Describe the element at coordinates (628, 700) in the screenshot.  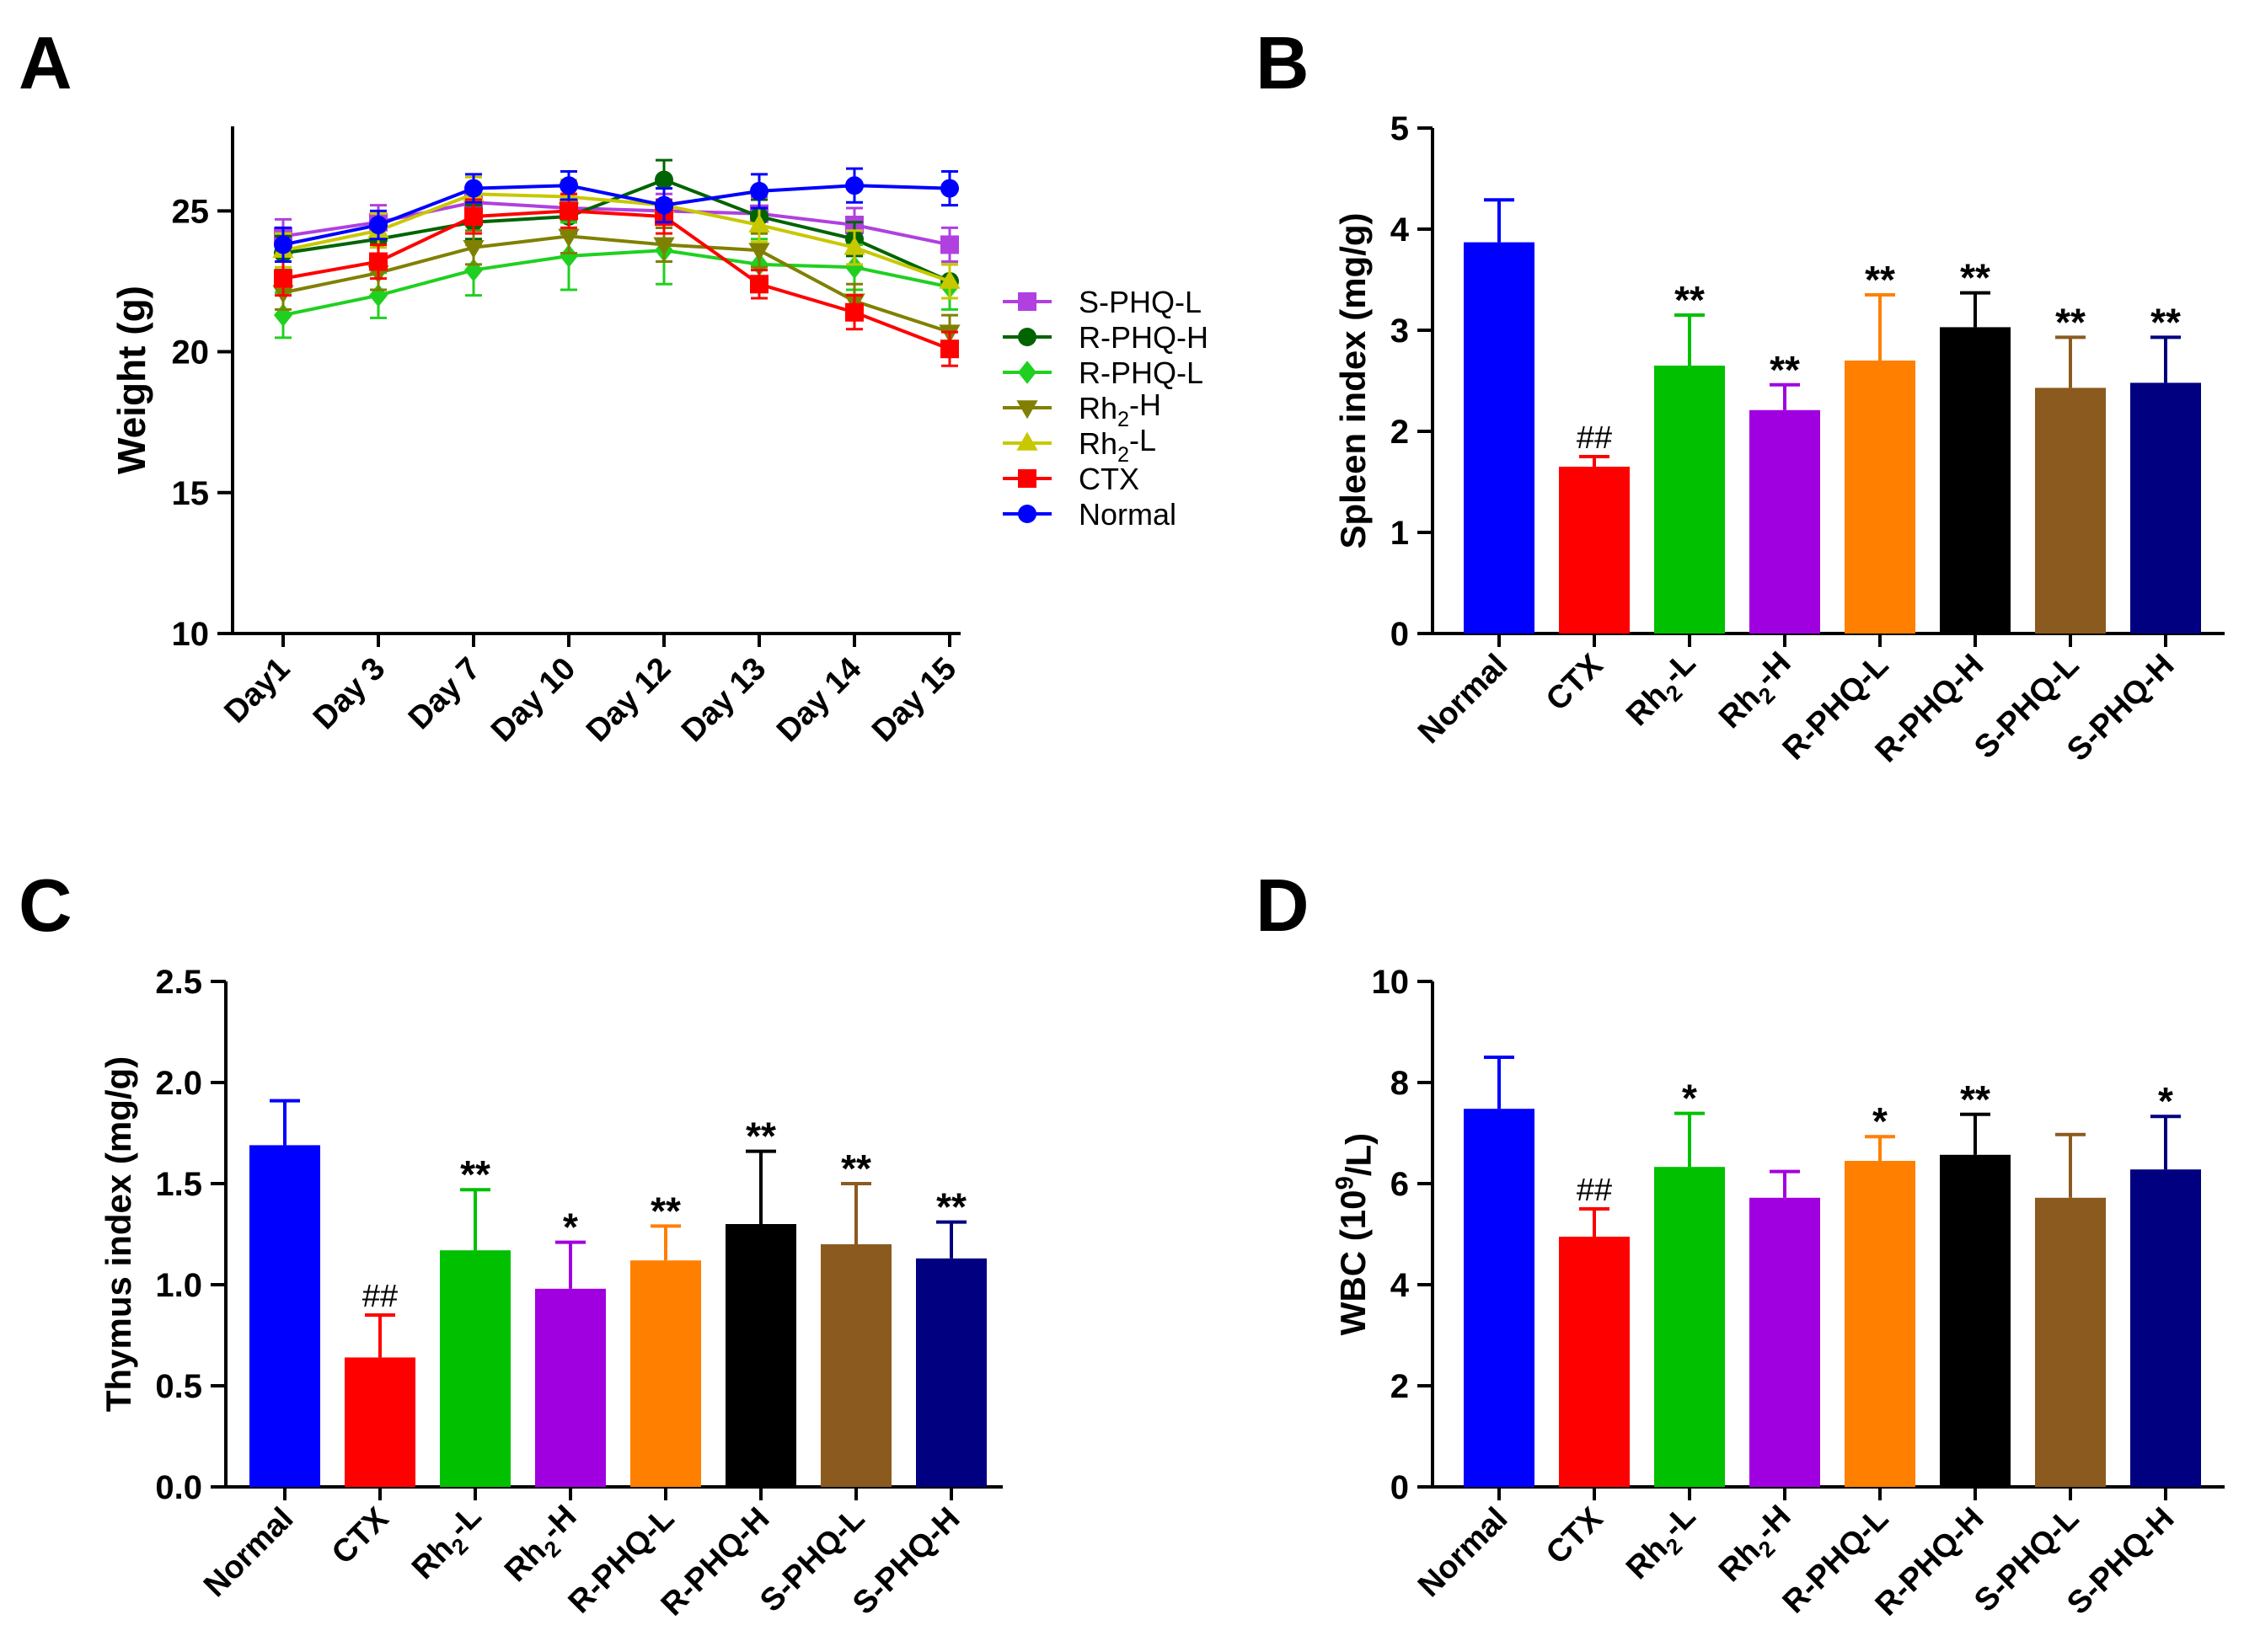
I see `x-tick-label: Day 12` at that location.